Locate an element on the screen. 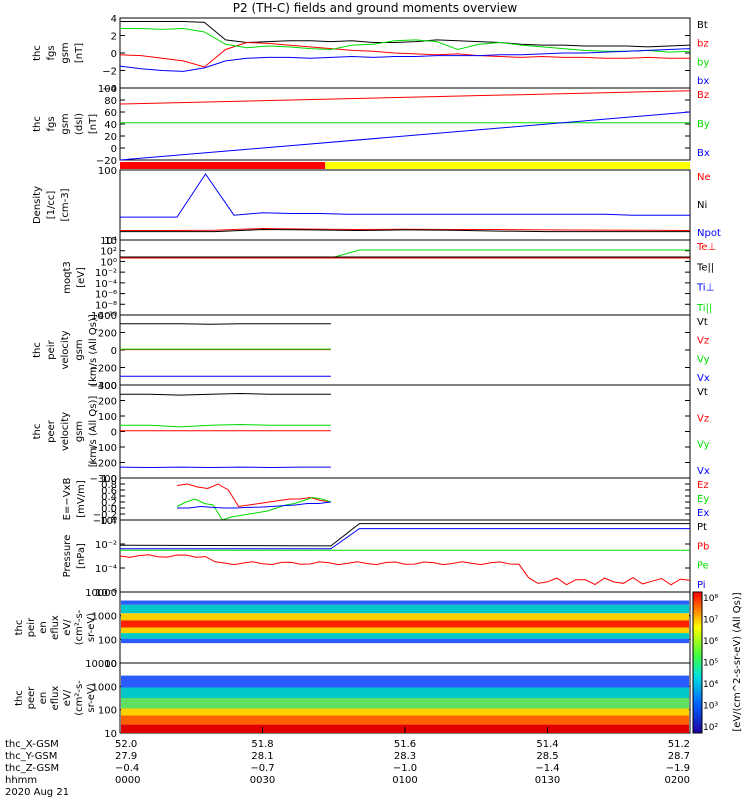  pressure-legend-Pe: Pe is located at coordinates (703, 566).